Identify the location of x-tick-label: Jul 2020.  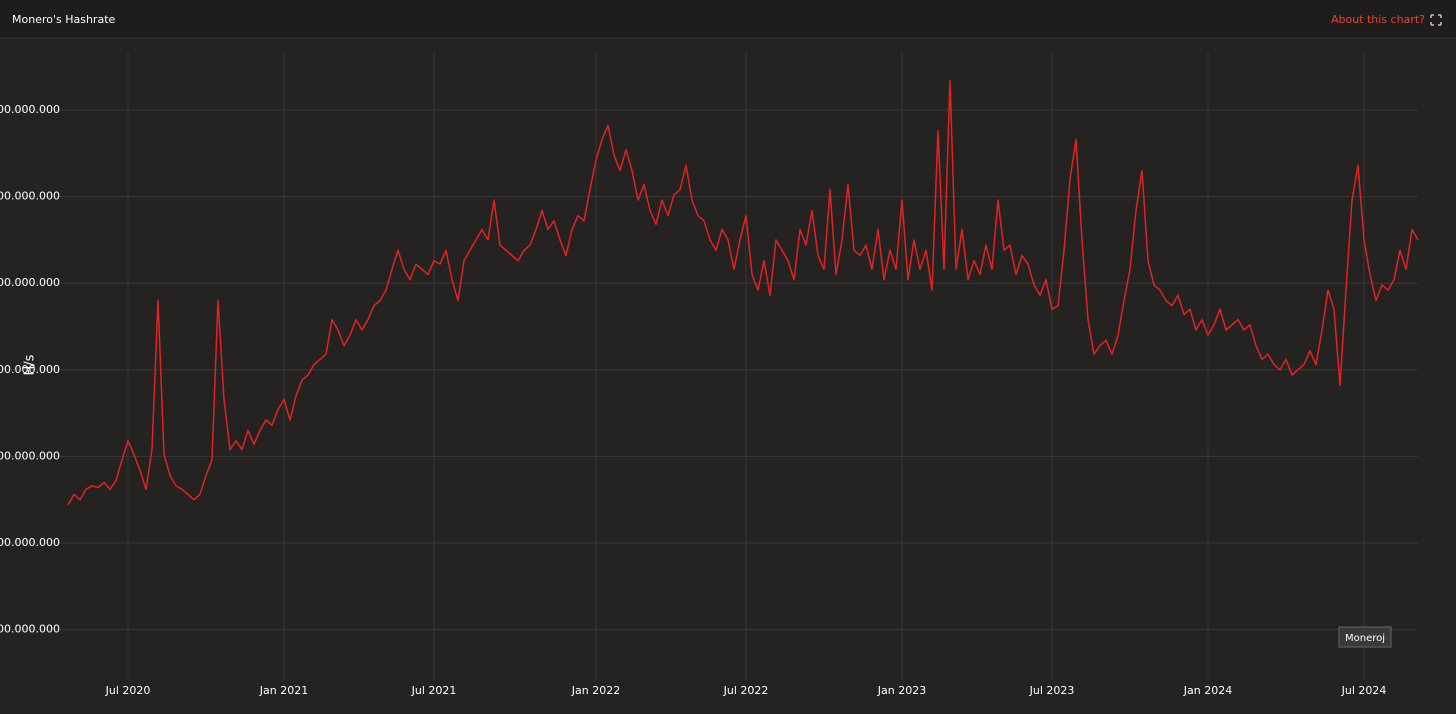
(128, 690).